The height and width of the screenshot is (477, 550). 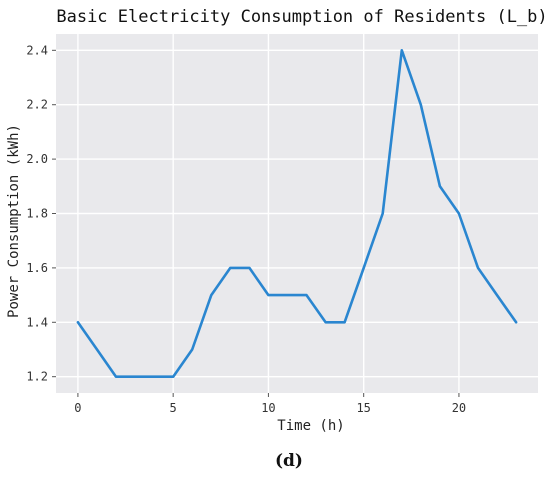 I want to click on y-tick-label: 2.0, so click(x=37, y=159).